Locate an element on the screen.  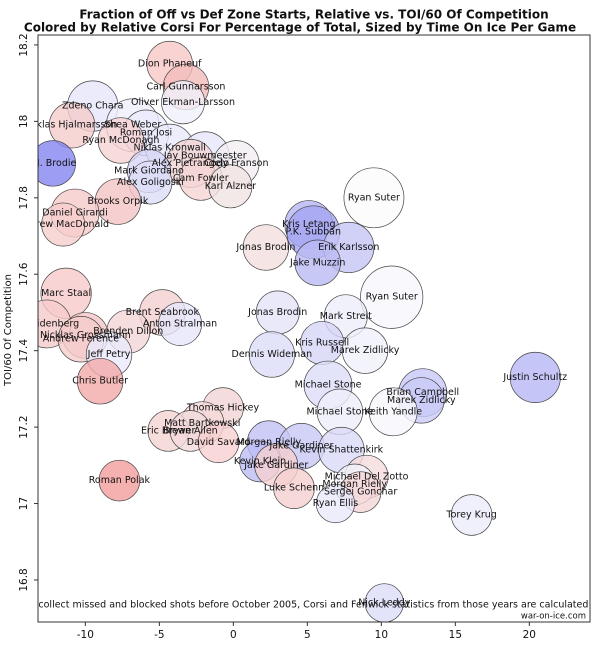
bubble-label: Jay Bouwmeester is located at coordinates (205, 155).